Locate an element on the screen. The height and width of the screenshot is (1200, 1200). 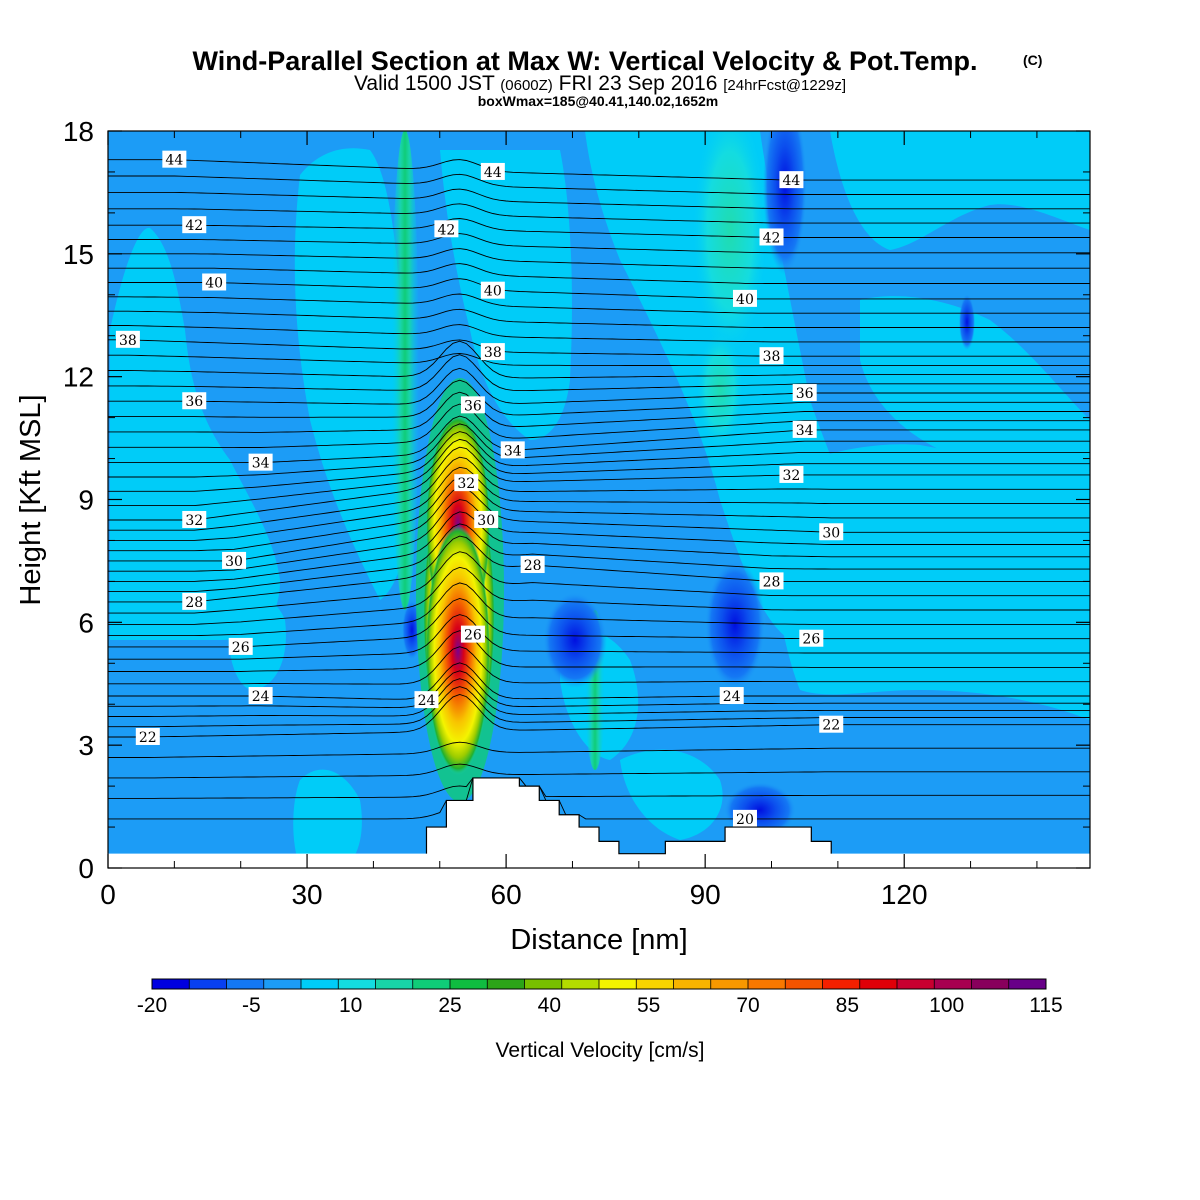
isentrope-label: 38 is located at coordinates (127, 339).